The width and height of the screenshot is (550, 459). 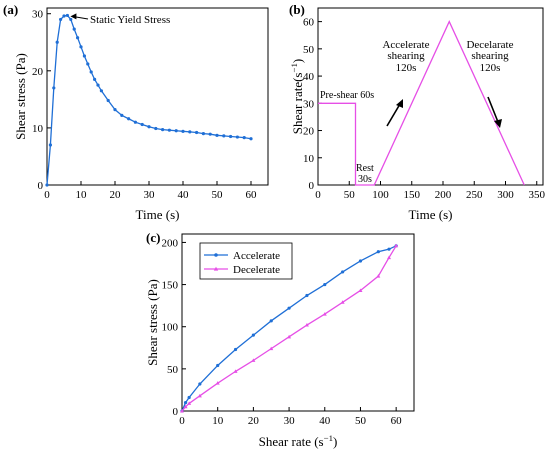 I want to click on panel-b-down-arrowhead, so click(x=498, y=123).